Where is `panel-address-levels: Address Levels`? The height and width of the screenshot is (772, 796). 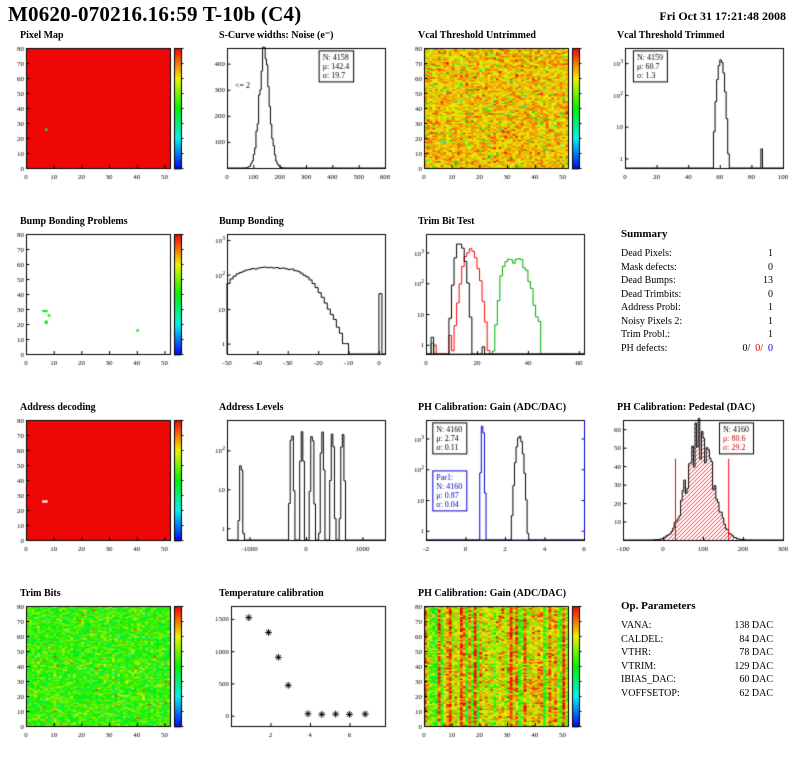 panel-address-levels: Address Levels is located at coordinates (300, 493).